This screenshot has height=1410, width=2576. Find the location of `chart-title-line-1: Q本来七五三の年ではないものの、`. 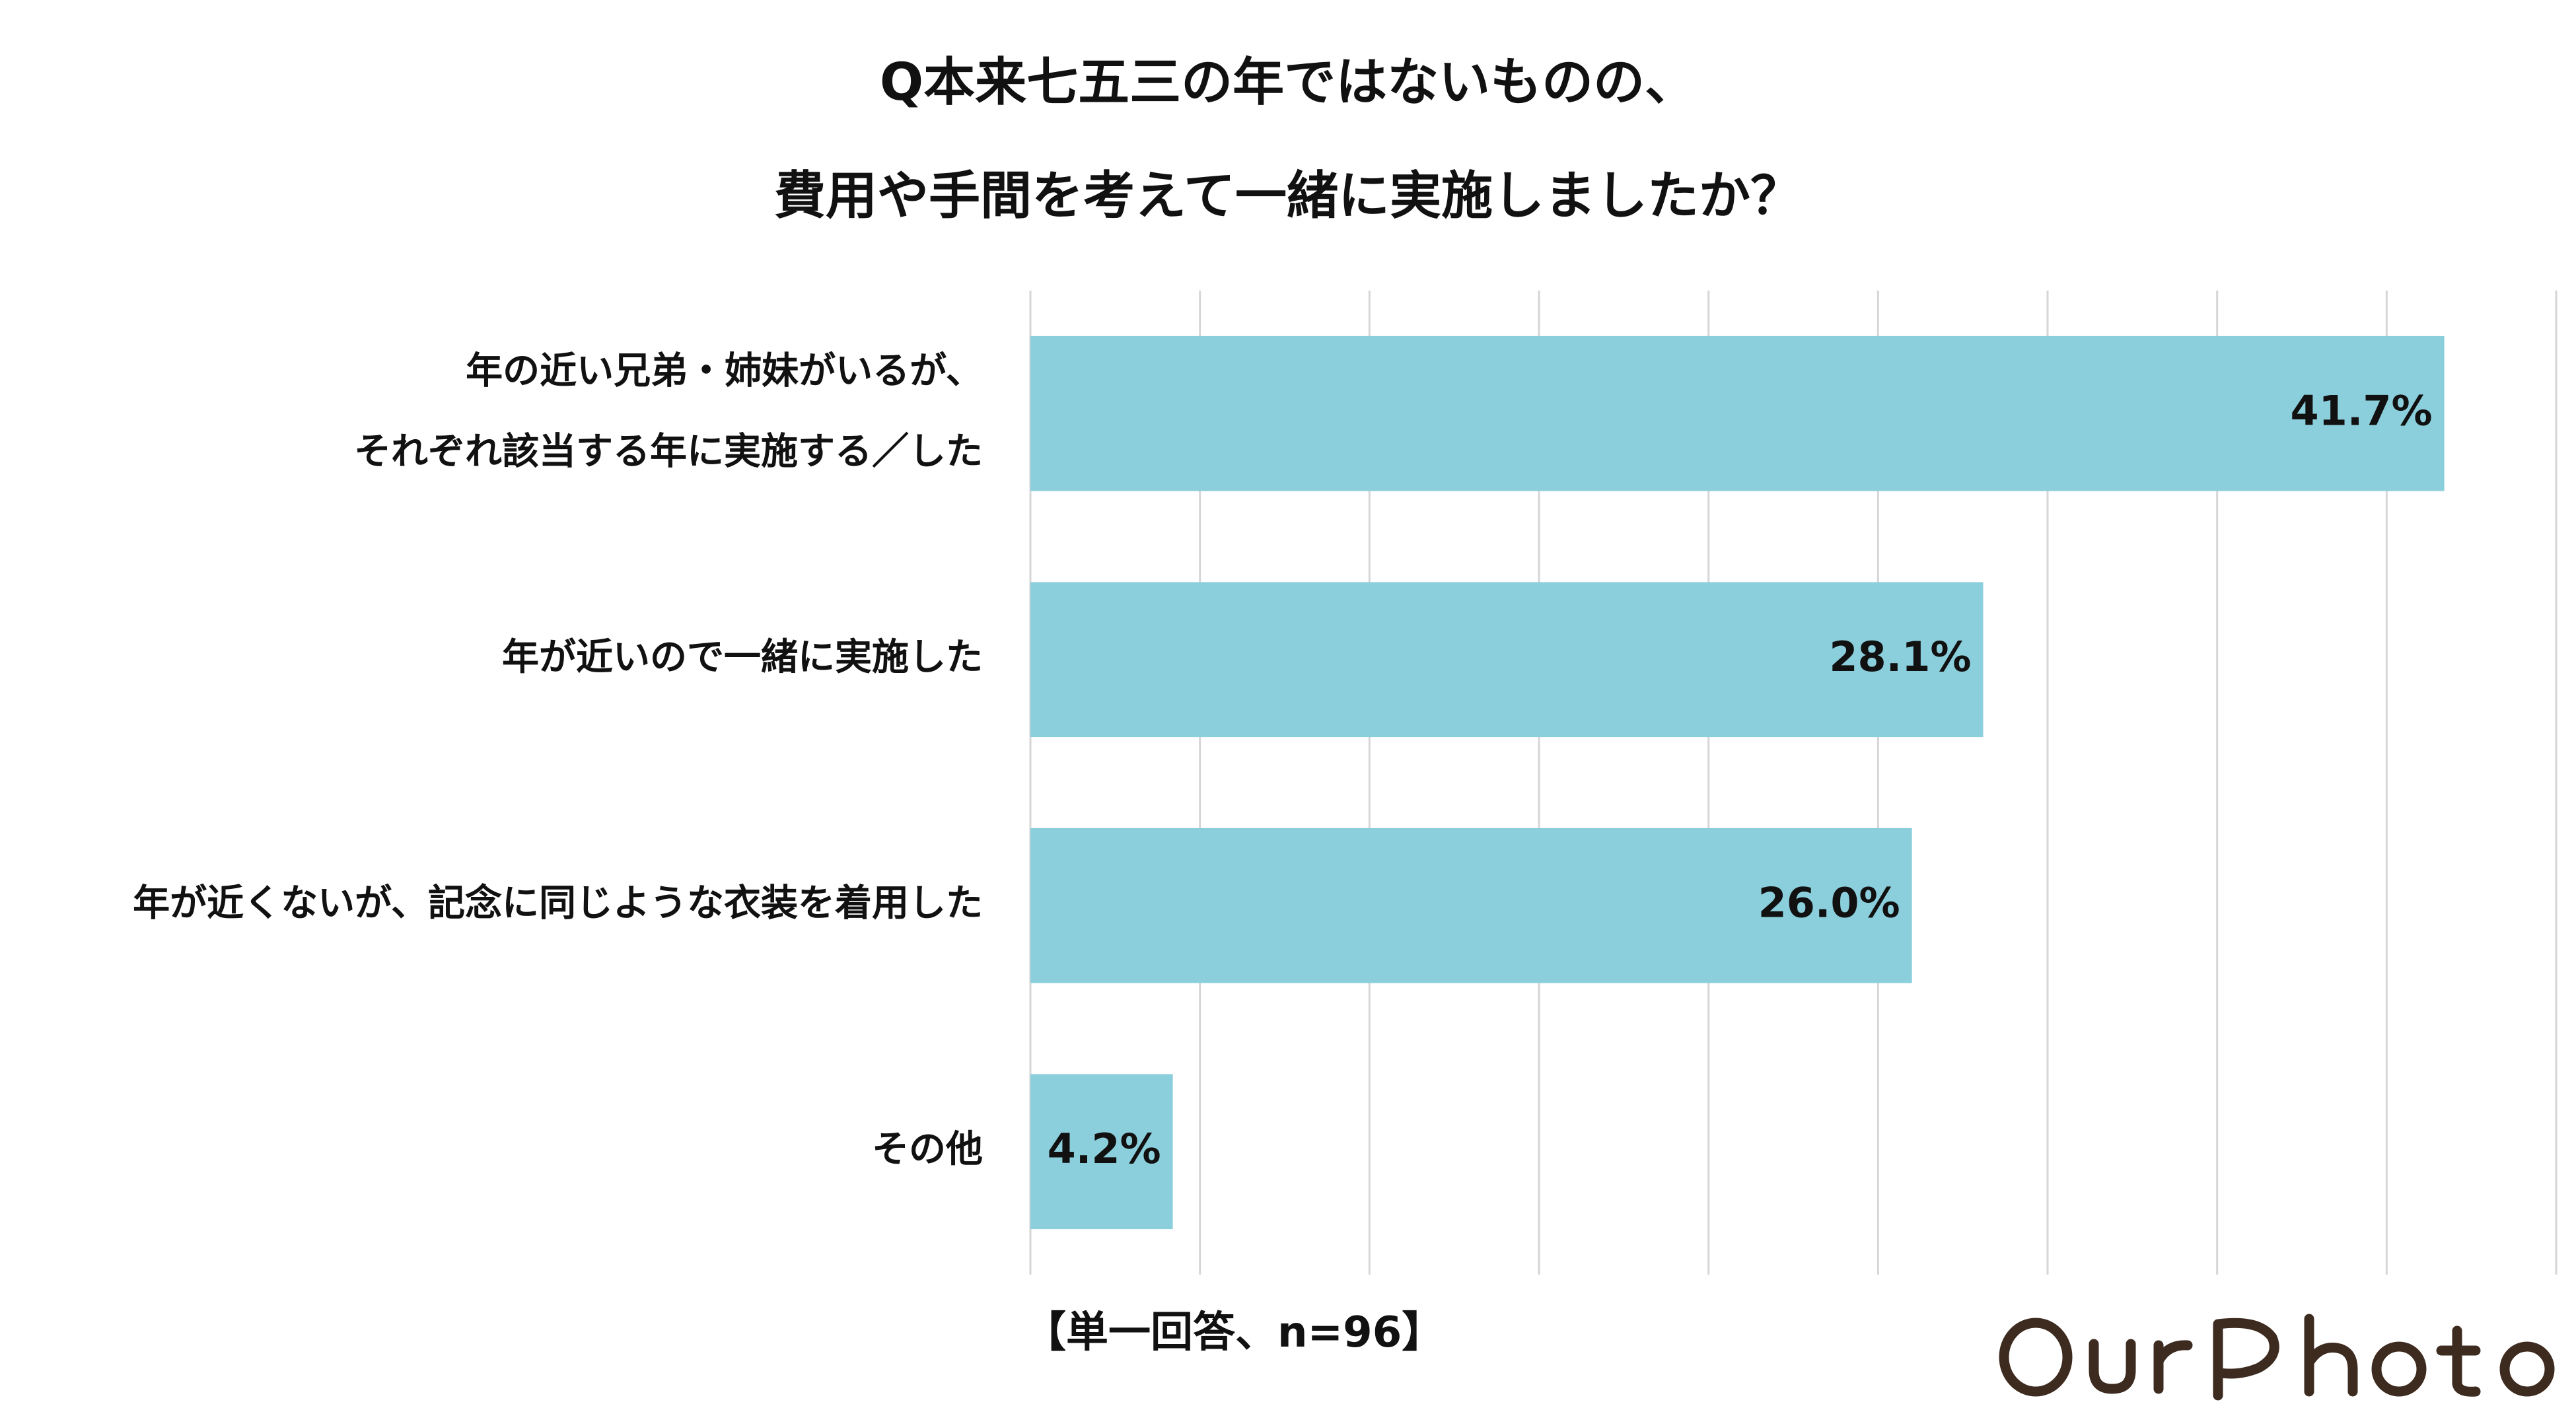

chart-title-line-1: Q本来七五三の年ではないものの、 is located at coordinates (1288, 82).